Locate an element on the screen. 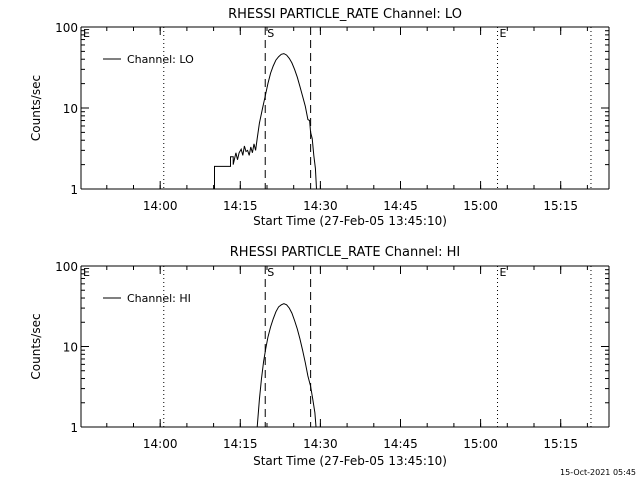 This screenshot has width=640, height=480. chart-title: RHESSI PARTICLE_RATE Channel: LO is located at coordinates (345, 14).